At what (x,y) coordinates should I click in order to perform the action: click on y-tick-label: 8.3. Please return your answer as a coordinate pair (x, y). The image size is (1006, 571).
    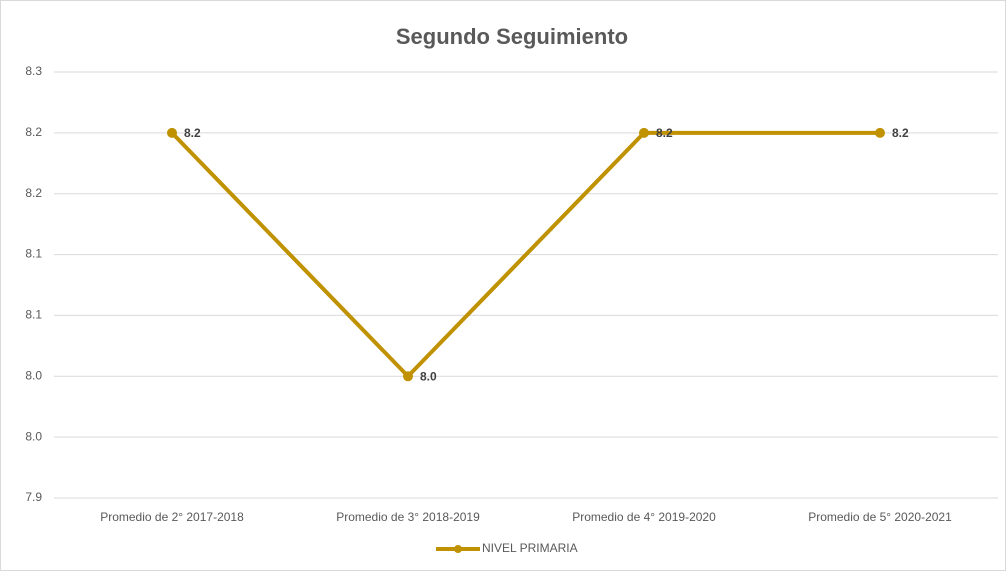
    Looking at the image, I should click on (33, 71).